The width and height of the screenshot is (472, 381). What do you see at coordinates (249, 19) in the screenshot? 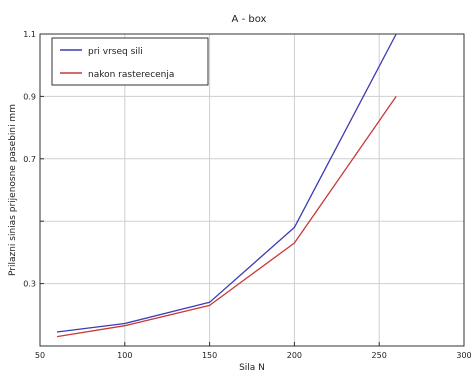
I see `chart-title: A - box` at bounding box center [249, 19].